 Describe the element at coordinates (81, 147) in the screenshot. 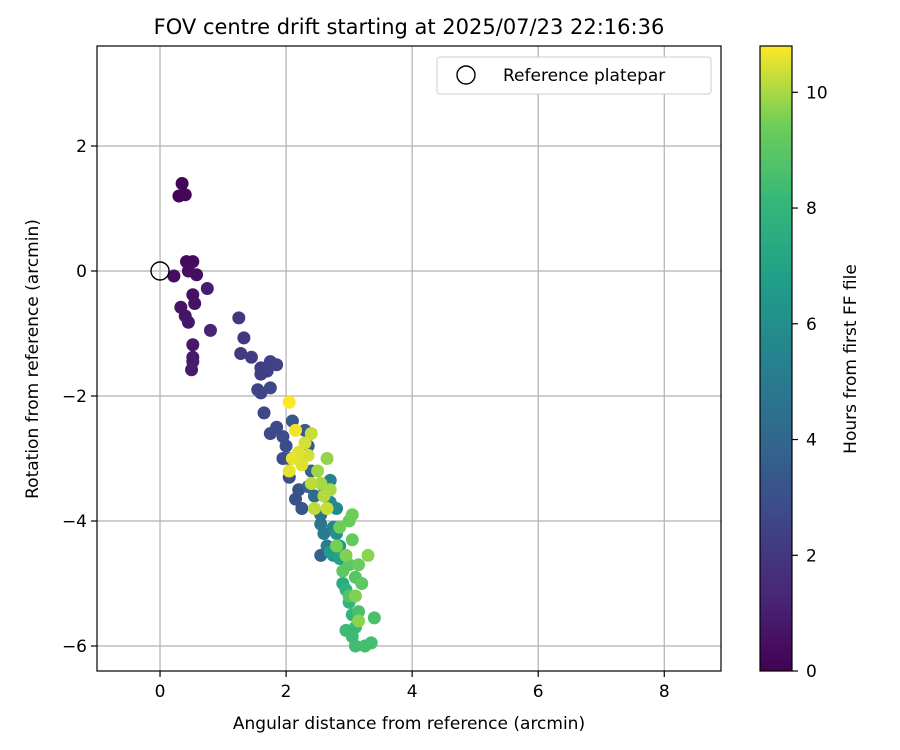

I see `y-tick-label: 2` at that location.